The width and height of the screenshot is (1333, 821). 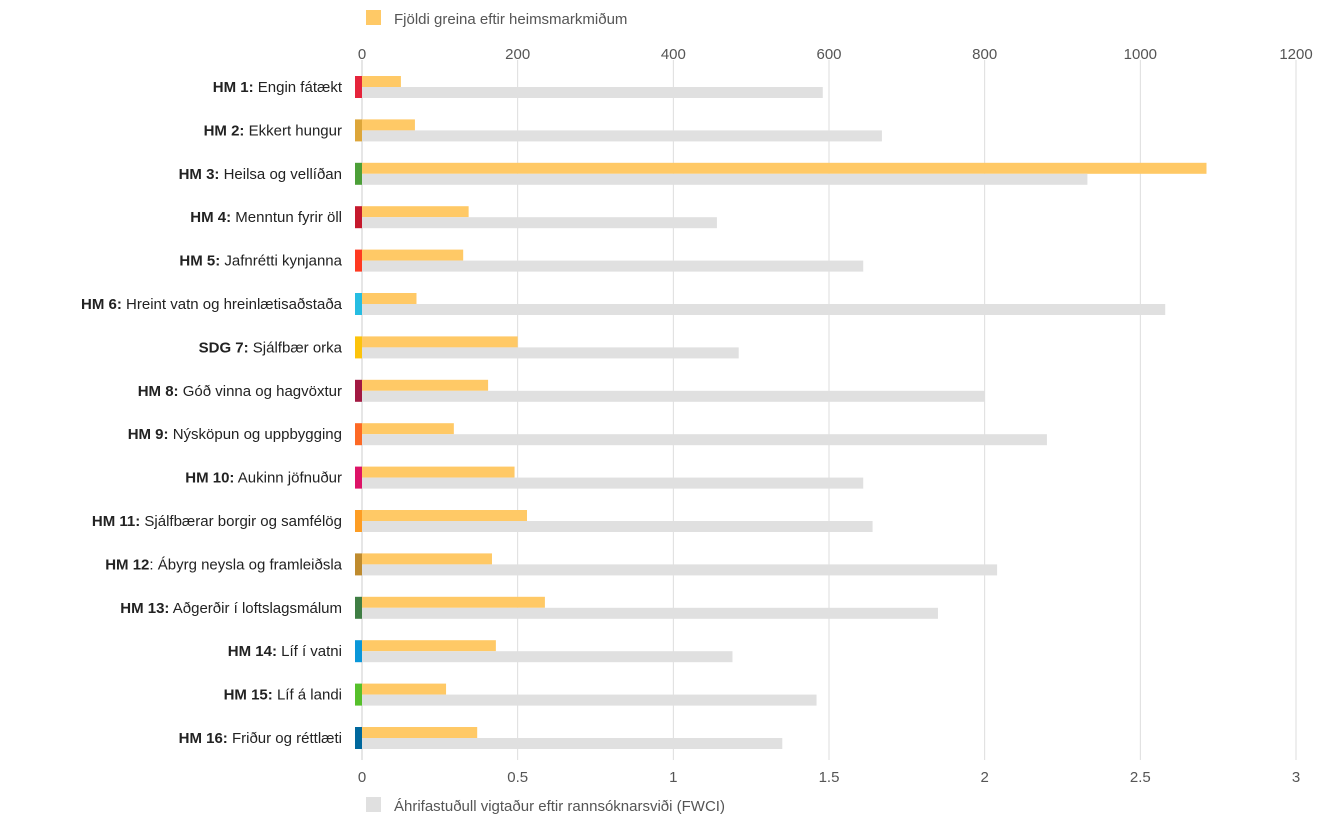 I want to click on category-name: Menntun fyrir öll, so click(x=286, y=217).